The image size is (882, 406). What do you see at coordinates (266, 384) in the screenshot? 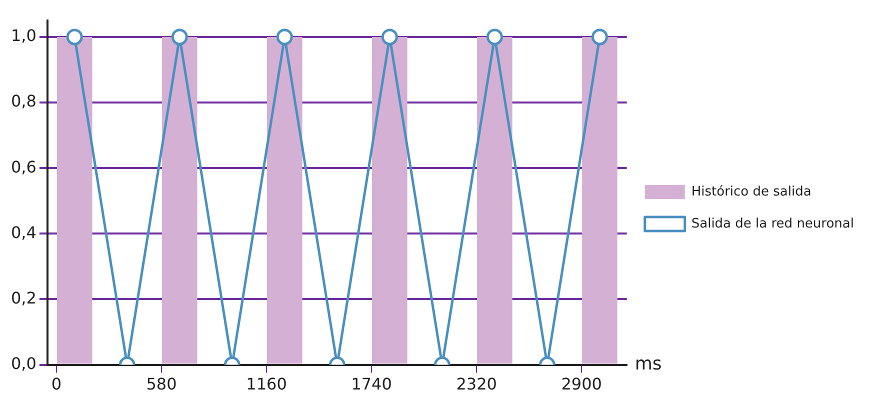
I see `x-tick-label: 1160` at bounding box center [266, 384].